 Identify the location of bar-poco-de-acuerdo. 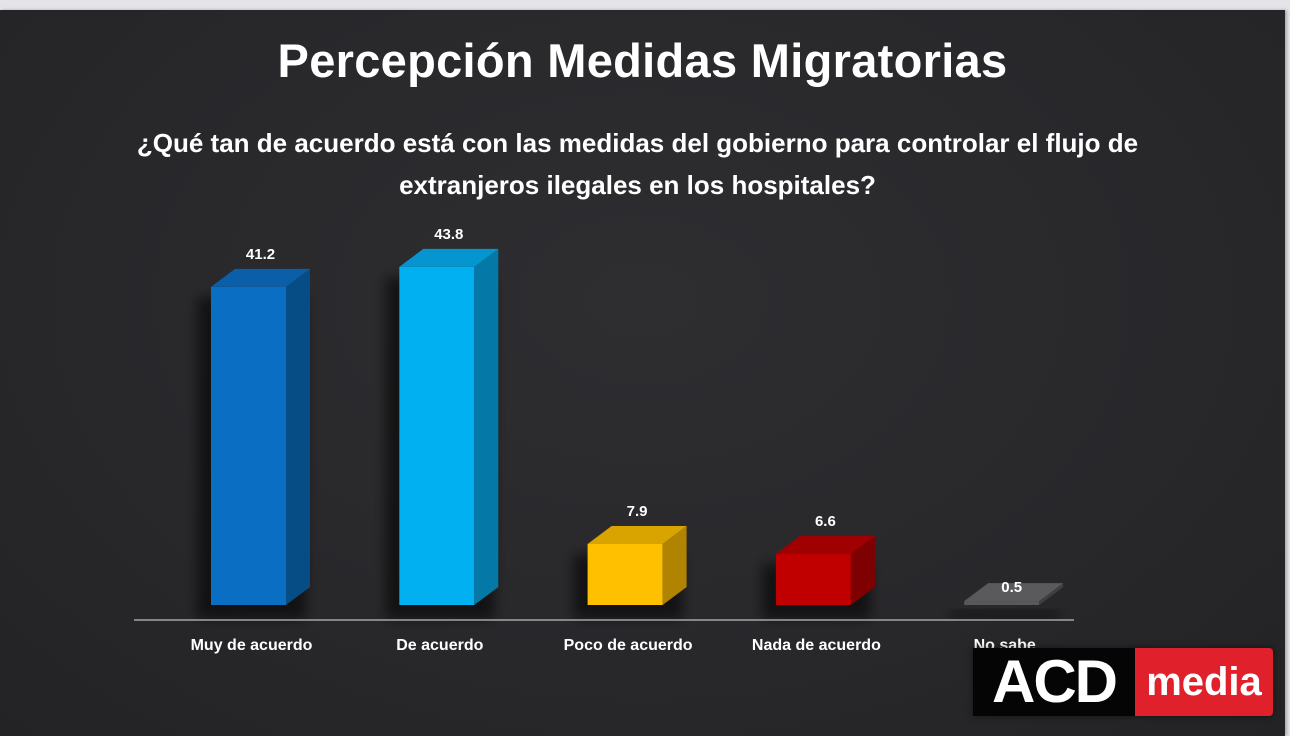
(637, 565).